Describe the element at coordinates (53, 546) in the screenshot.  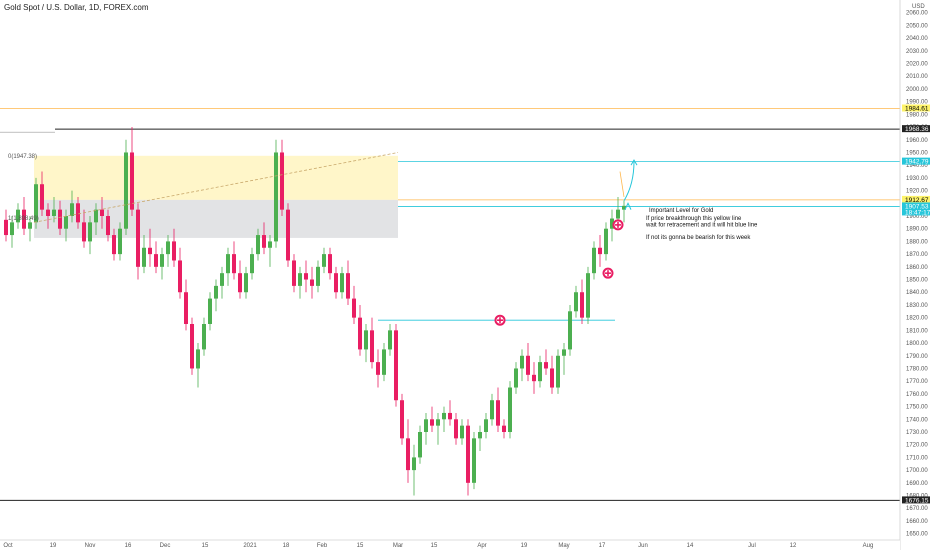
I see `time-tick-label: 19` at that location.